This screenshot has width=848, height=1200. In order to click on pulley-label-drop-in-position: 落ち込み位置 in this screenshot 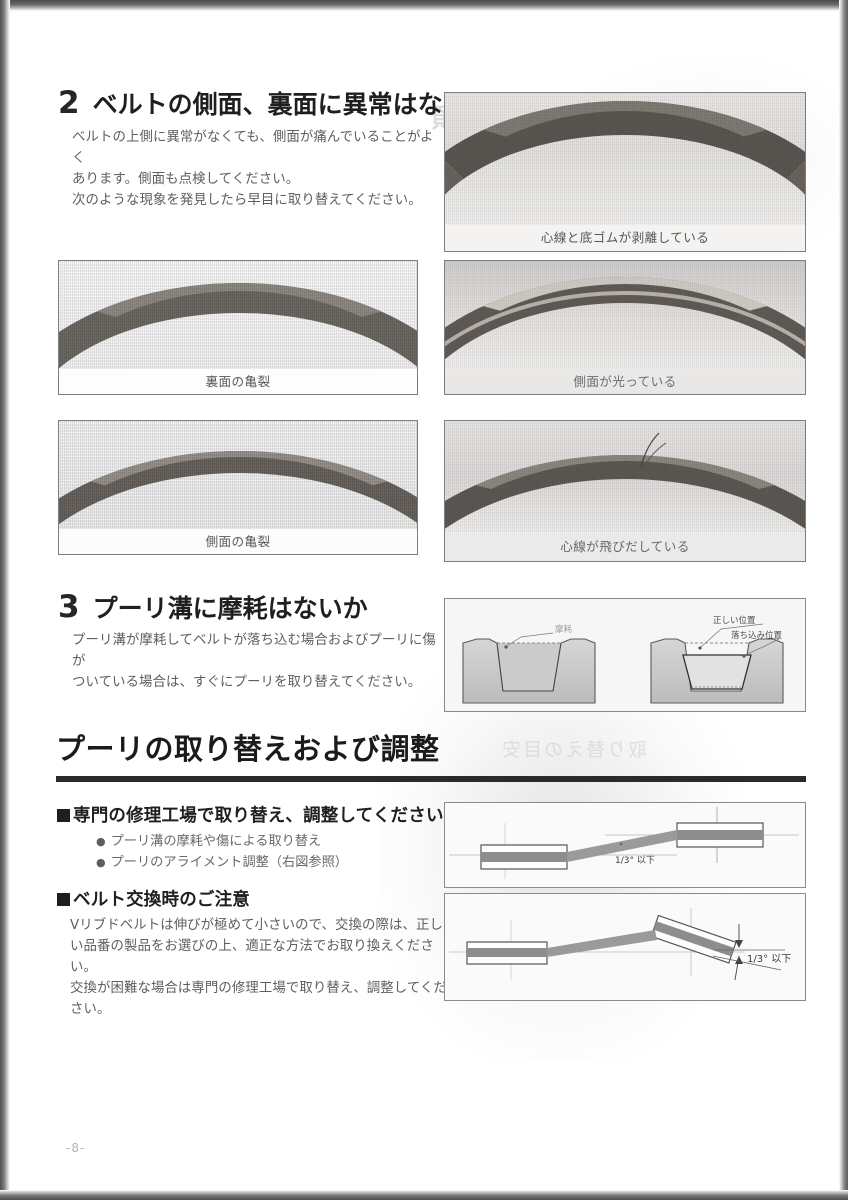, I will do `click(757, 636)`.